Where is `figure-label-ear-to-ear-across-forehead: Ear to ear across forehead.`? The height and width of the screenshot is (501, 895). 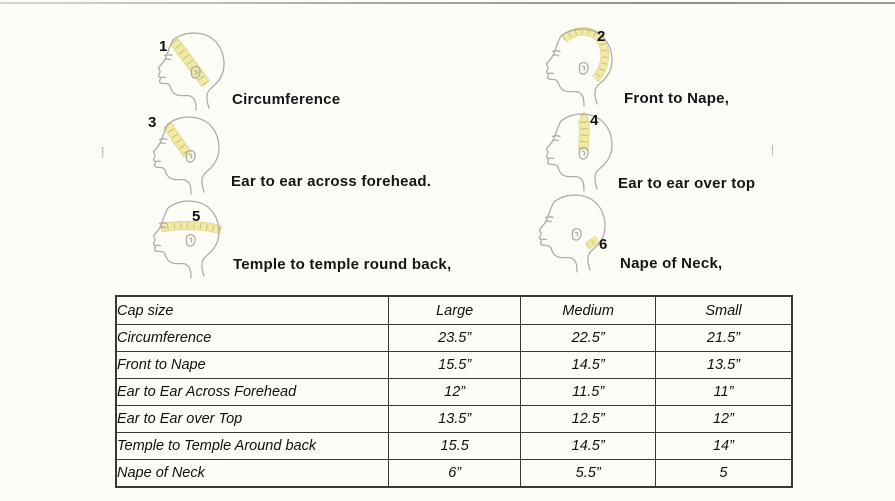
figure-label-ear-to-ear-across-forehead: Ear to ear across forehead. is located at coordinates (331, 181).